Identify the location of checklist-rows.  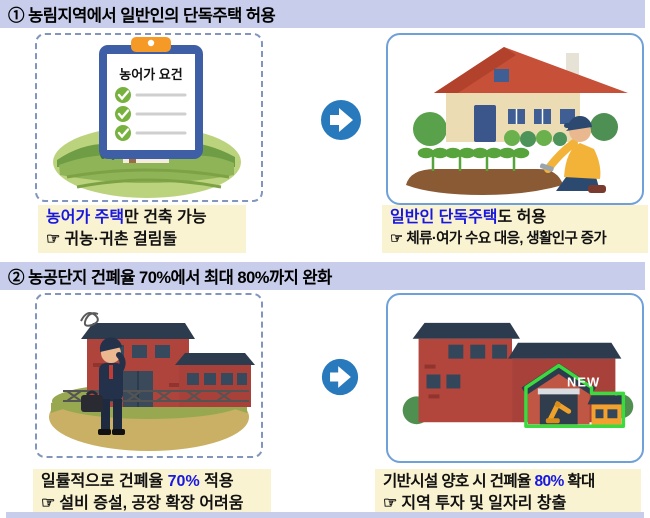
(151, 114).